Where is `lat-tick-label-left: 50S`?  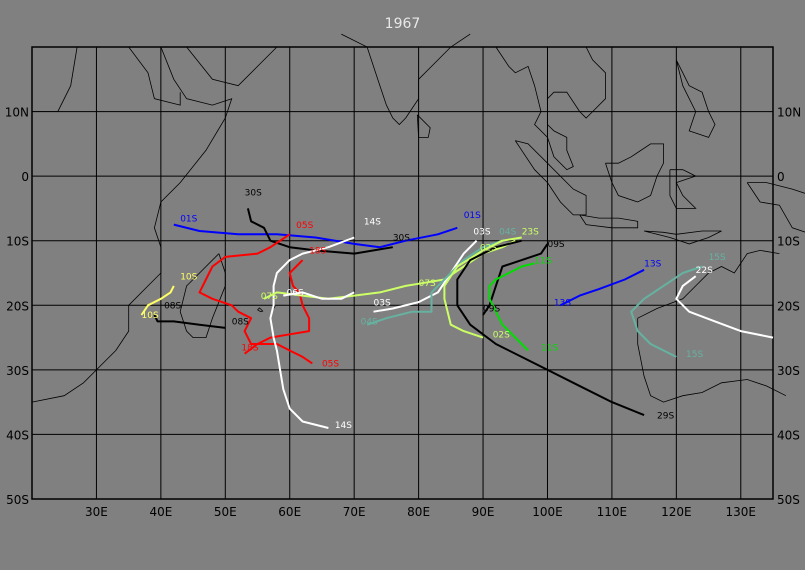 lat-tick-label-left: 50S is located at coordinates (17, 500).